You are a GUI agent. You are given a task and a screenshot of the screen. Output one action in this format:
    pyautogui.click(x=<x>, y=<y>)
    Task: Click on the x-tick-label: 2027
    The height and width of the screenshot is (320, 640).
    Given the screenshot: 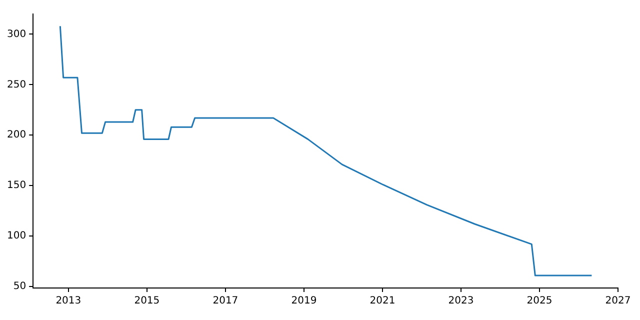 What is the action you would take?
    pyautogui.click(x=618, y=301)
    